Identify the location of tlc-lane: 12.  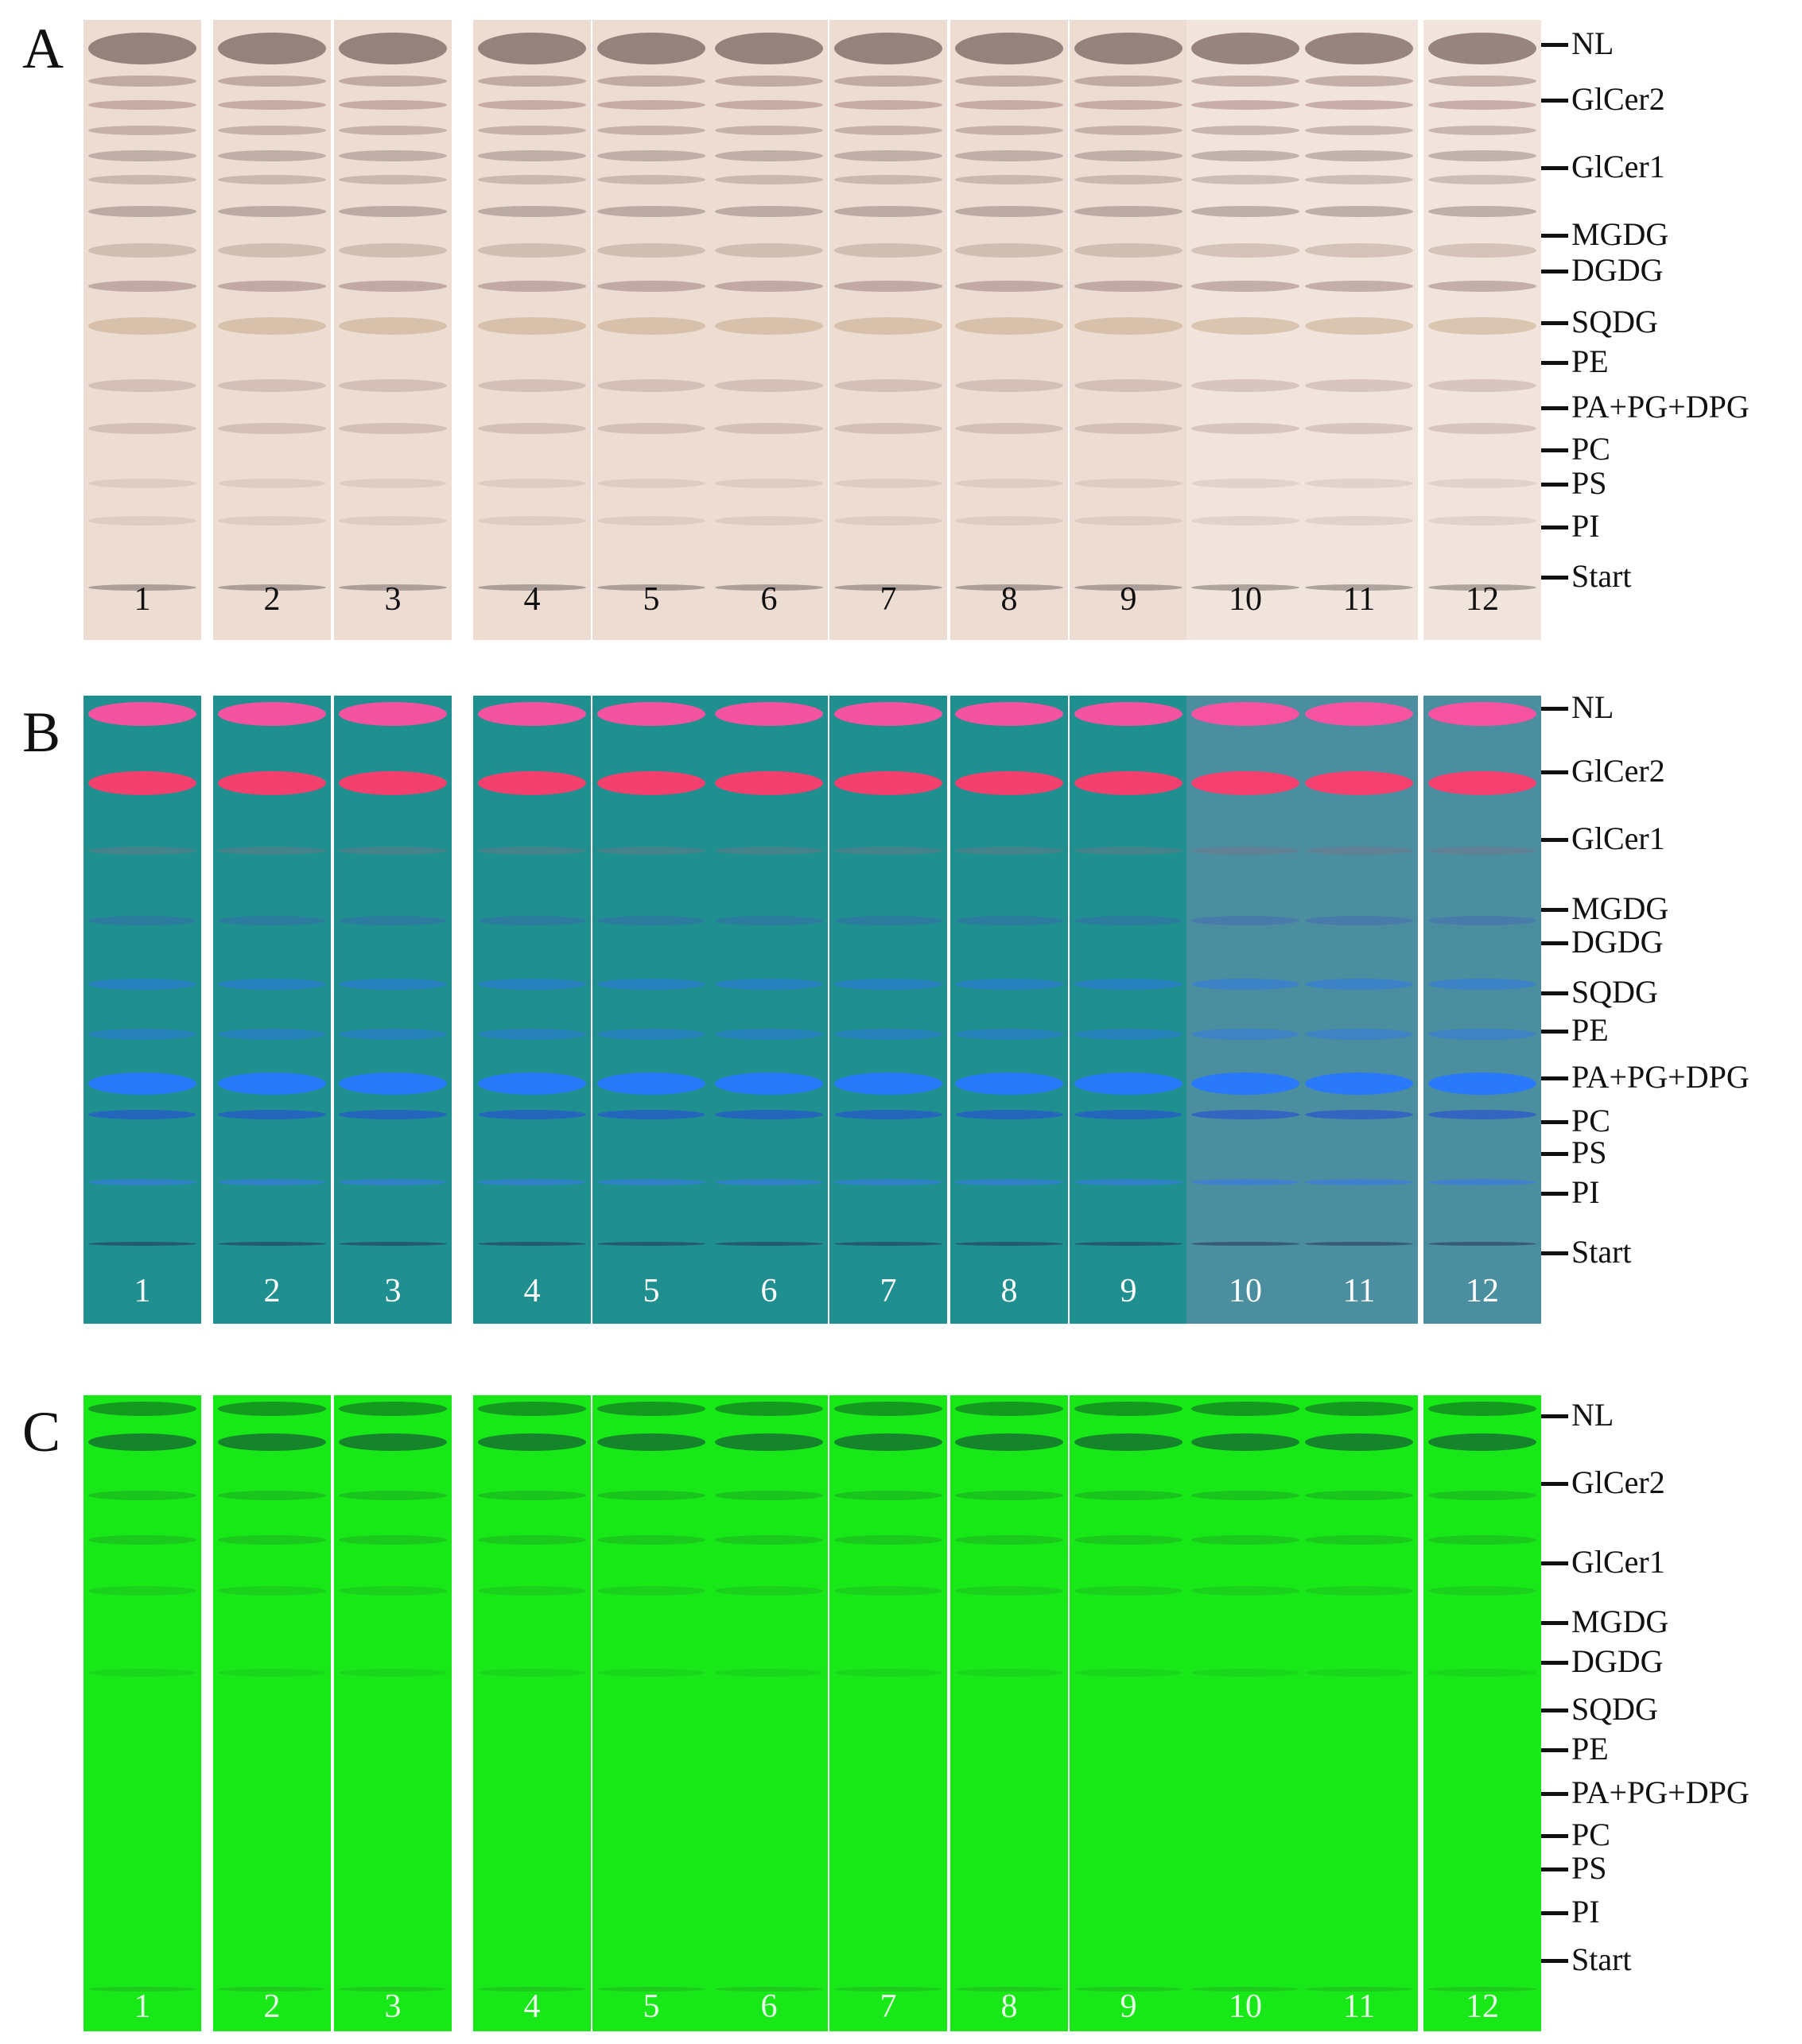
(1482, 330).